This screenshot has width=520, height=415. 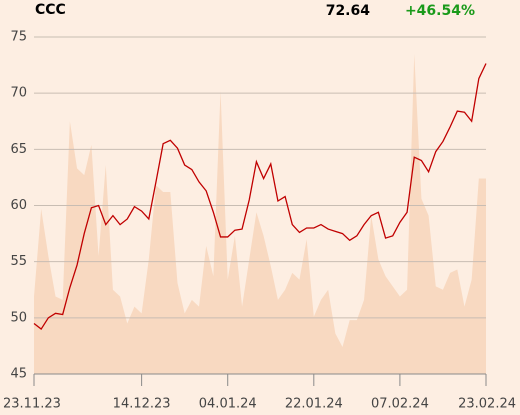 I want to click on x-tick-label: 23.11.23, so click(x=32, y=404).